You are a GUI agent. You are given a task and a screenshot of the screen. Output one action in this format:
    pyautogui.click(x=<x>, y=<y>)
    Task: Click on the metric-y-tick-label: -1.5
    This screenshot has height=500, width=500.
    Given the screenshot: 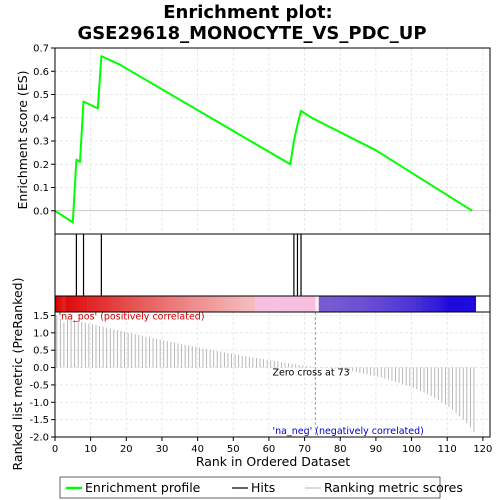 What is the action you would take?
    pyautogui.click(x=39, y=420)
    